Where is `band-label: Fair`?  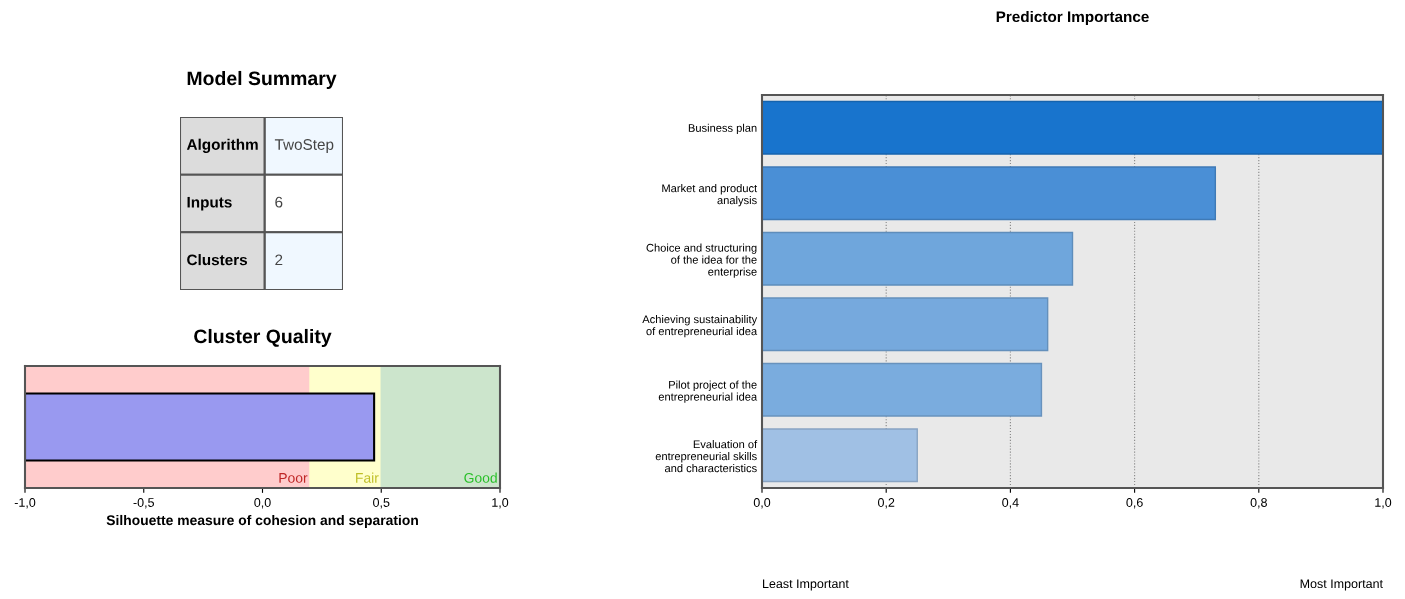
band-label: Fair is located at coordinates (367, 477).